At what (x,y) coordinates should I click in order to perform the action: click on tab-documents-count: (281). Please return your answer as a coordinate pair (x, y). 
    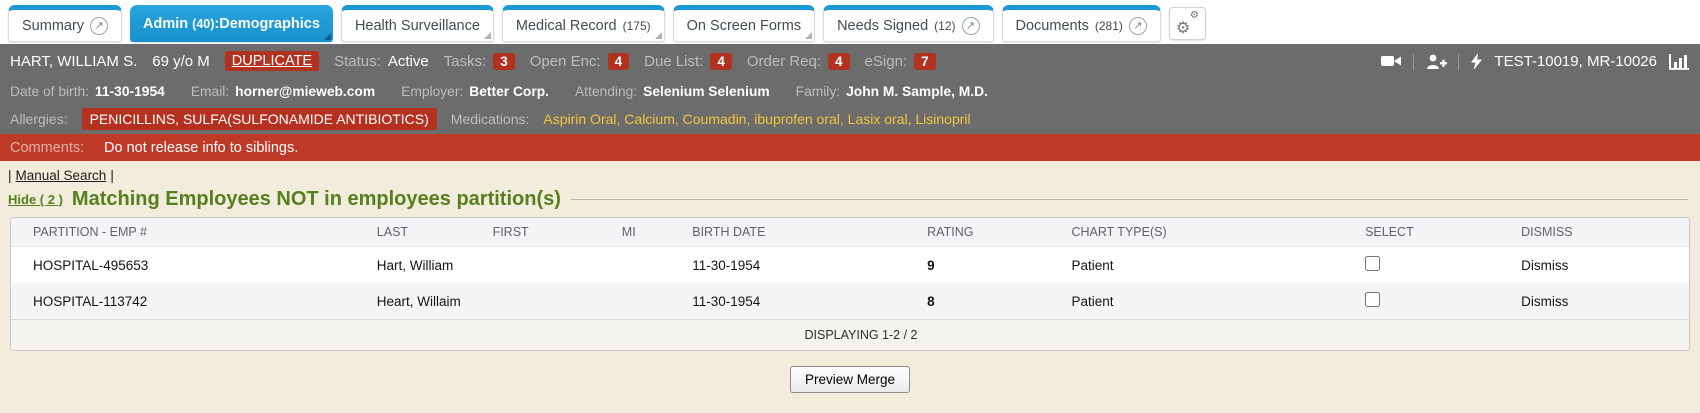
    Looking at the image, I should click on (1108, 25).